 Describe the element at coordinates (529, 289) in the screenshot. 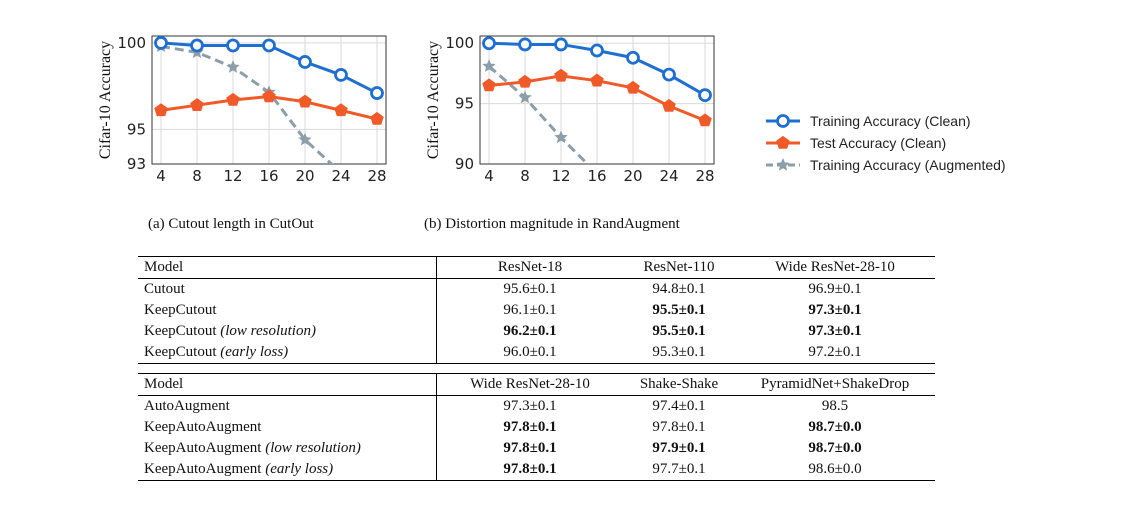

I see `accuracy-cell: 95.6±0.1` at that location.